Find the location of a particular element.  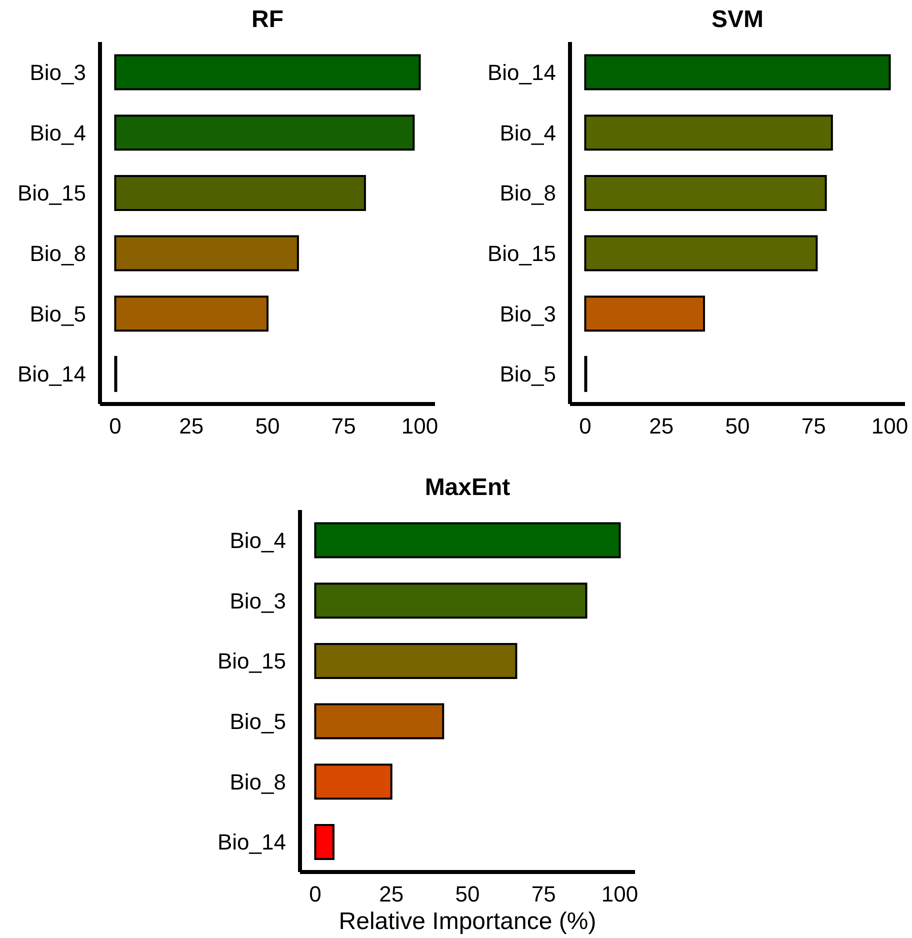

x-axis-title: Relative Importance (%) is located at coordinates (468, 922).